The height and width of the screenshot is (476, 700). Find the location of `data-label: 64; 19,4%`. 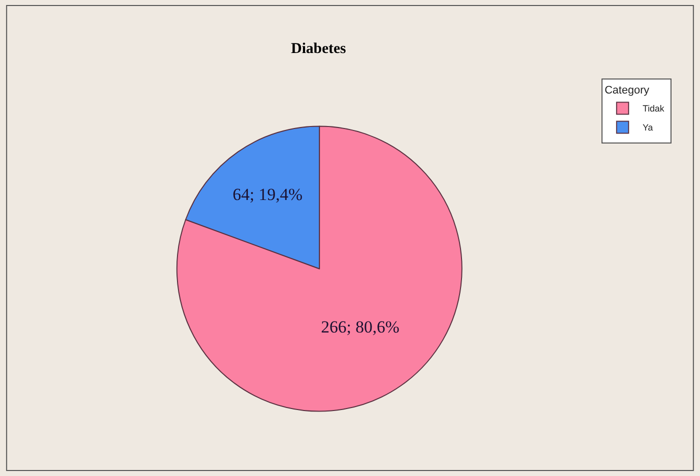

data-label: 64; 19,4% is located at coordinates (267, 194).